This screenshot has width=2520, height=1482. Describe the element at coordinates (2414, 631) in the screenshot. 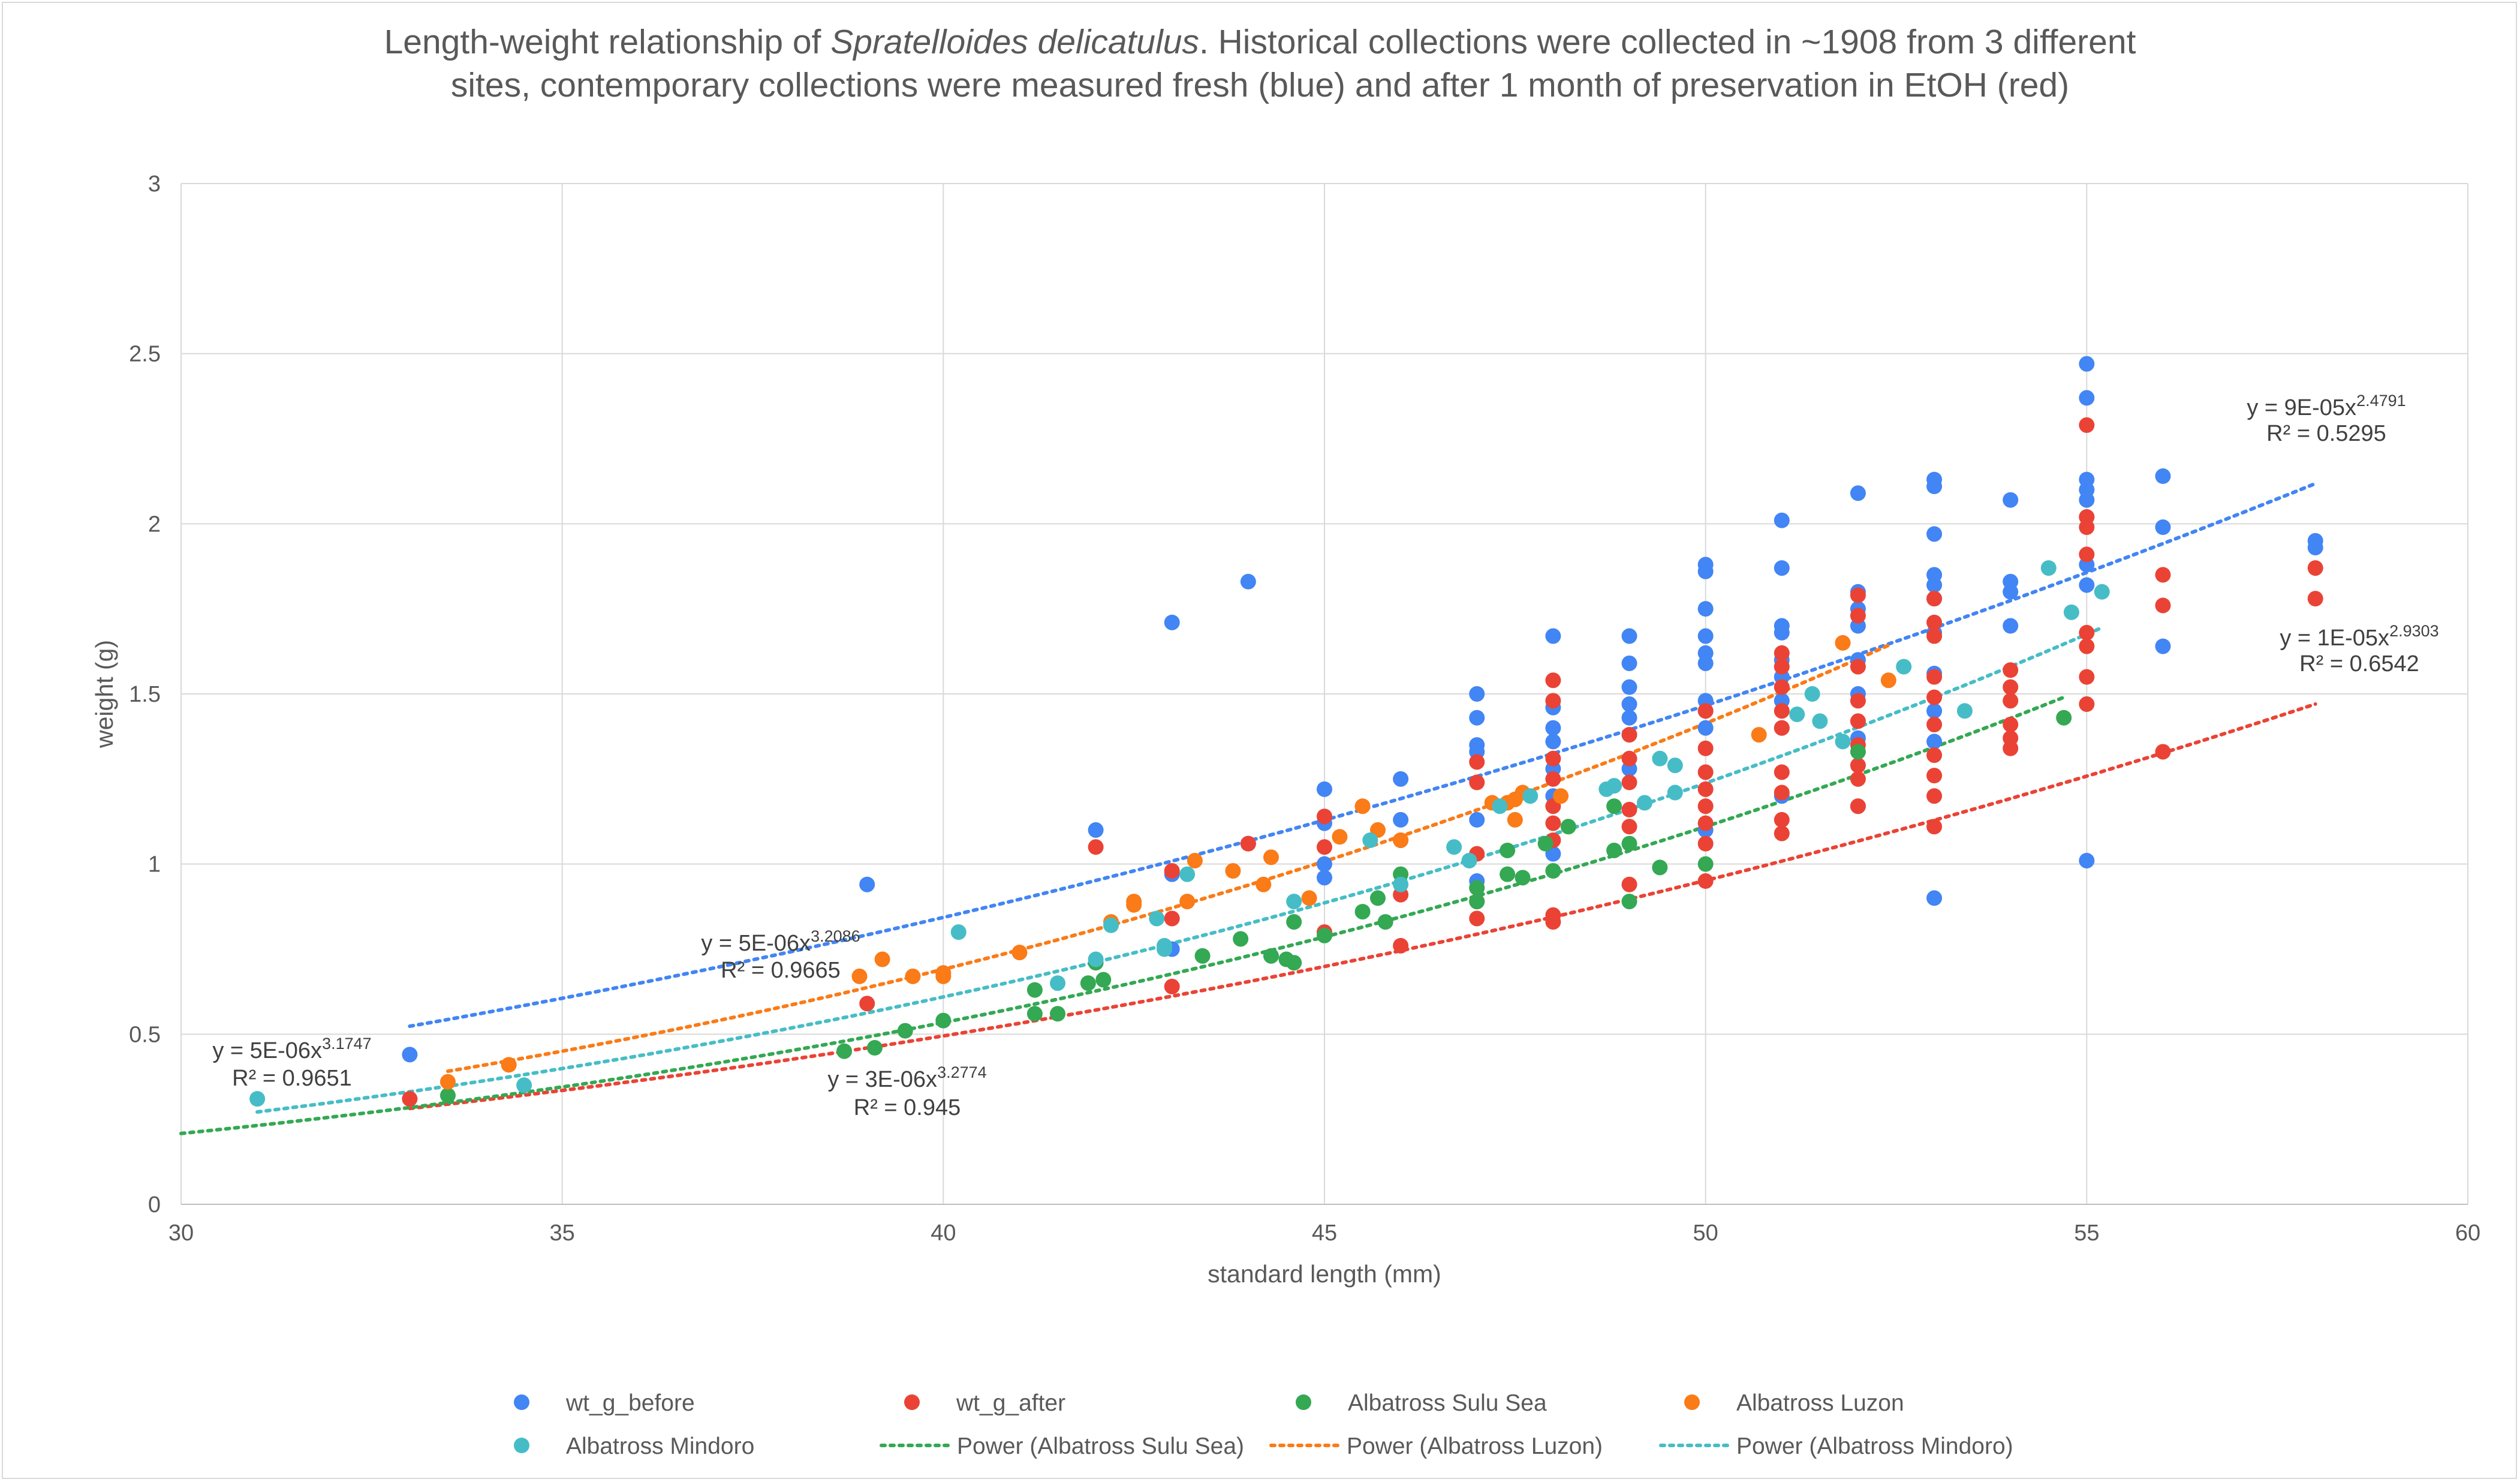

I see `equation-exponent: 2.9303` at that location.